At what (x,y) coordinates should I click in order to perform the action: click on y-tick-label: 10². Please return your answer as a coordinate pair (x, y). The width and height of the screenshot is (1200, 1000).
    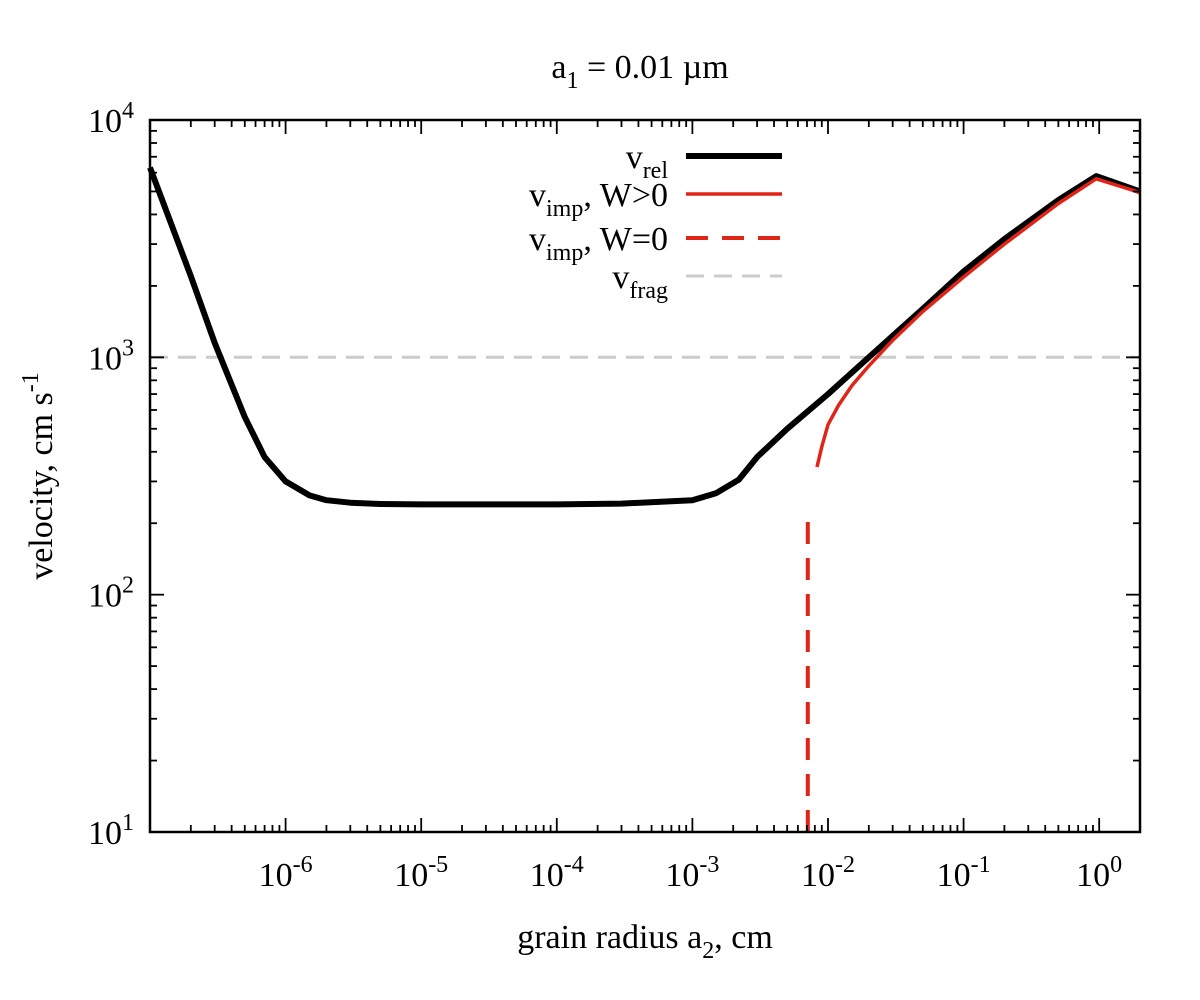
    Looking at the image, I should click on (111, 594).